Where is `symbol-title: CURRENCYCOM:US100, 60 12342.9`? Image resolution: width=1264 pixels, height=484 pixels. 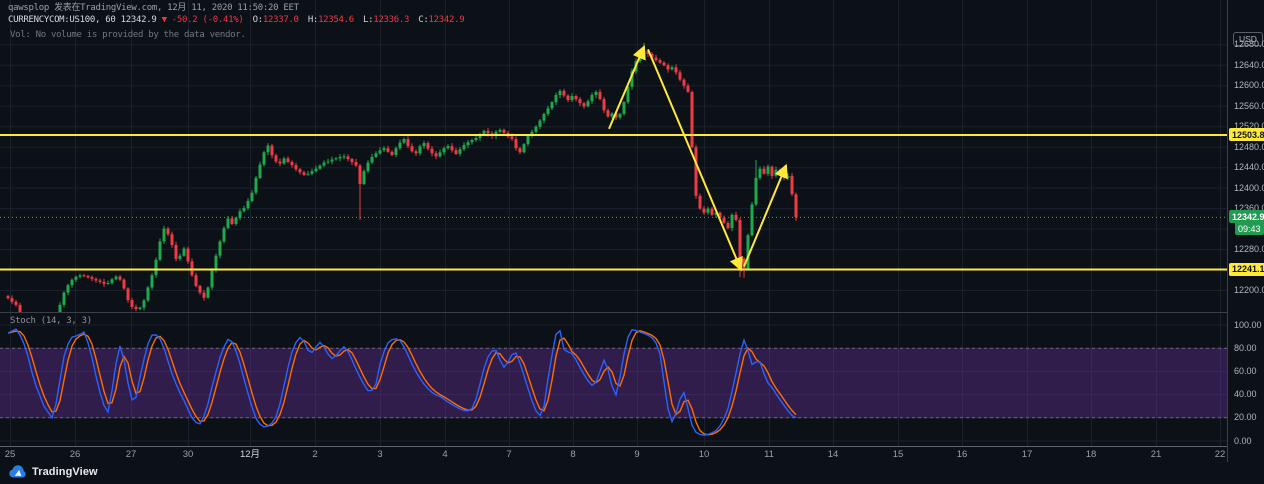 symbol-title: CURRENCYCOM:US100, 60 12342.9 is located at coordinates (82, 20).